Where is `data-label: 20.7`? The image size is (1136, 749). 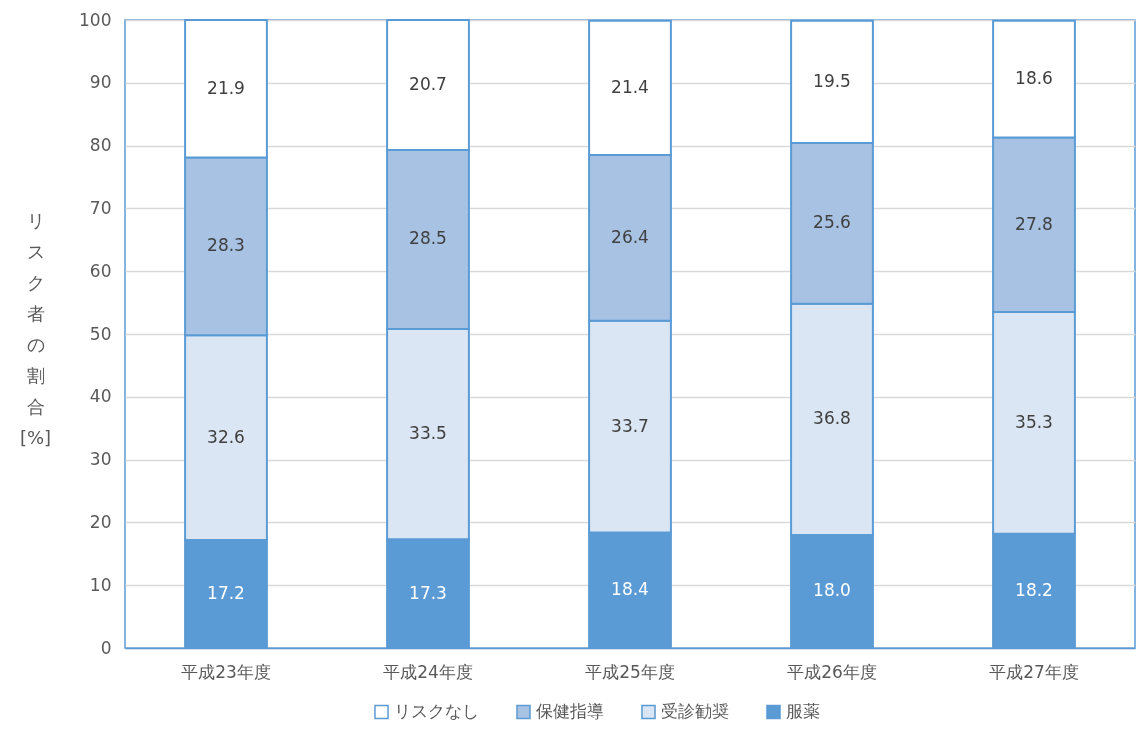 data-label: 20.7 is located at coordinates (428, 84).